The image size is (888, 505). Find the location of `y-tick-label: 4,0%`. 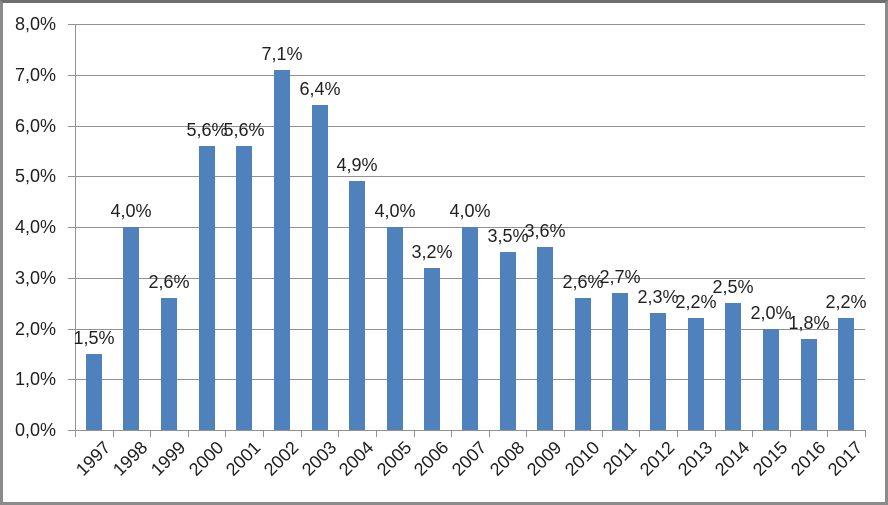

y-tick-label: 4,0% is located at coordinates (35, 227).